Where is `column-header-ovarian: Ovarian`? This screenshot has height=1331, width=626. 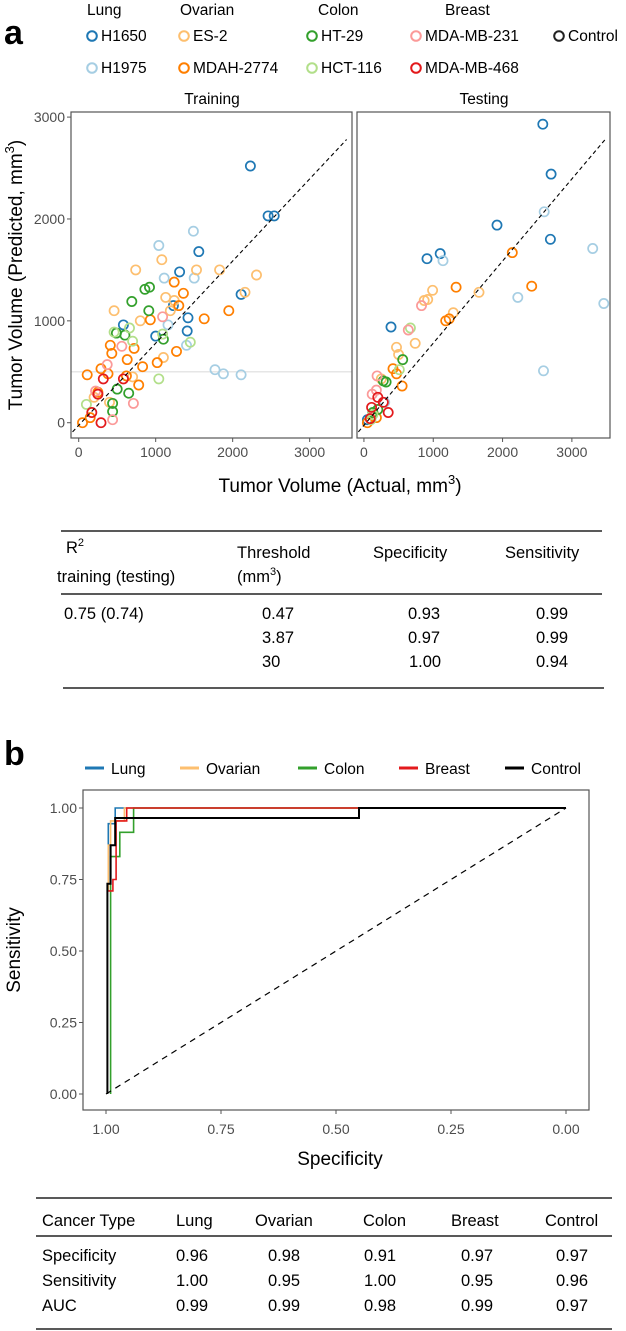
column-header-ovarian: Ovarian is located at coordinates (284, 1221).